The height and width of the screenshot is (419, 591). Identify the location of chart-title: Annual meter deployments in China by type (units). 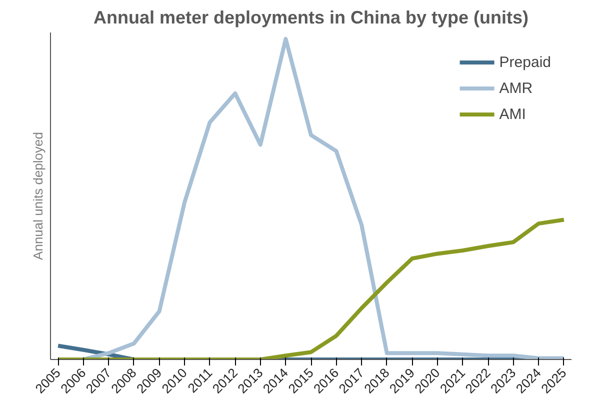
(311, 18).